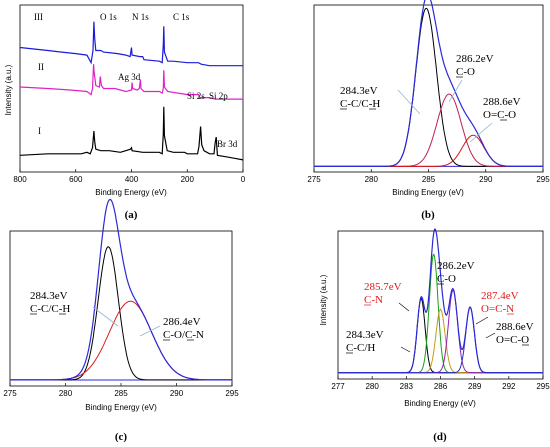 The image size is (550, 447). I want to click on panel-a-ylabel: Intensity (a.u.), so click(8, 89).